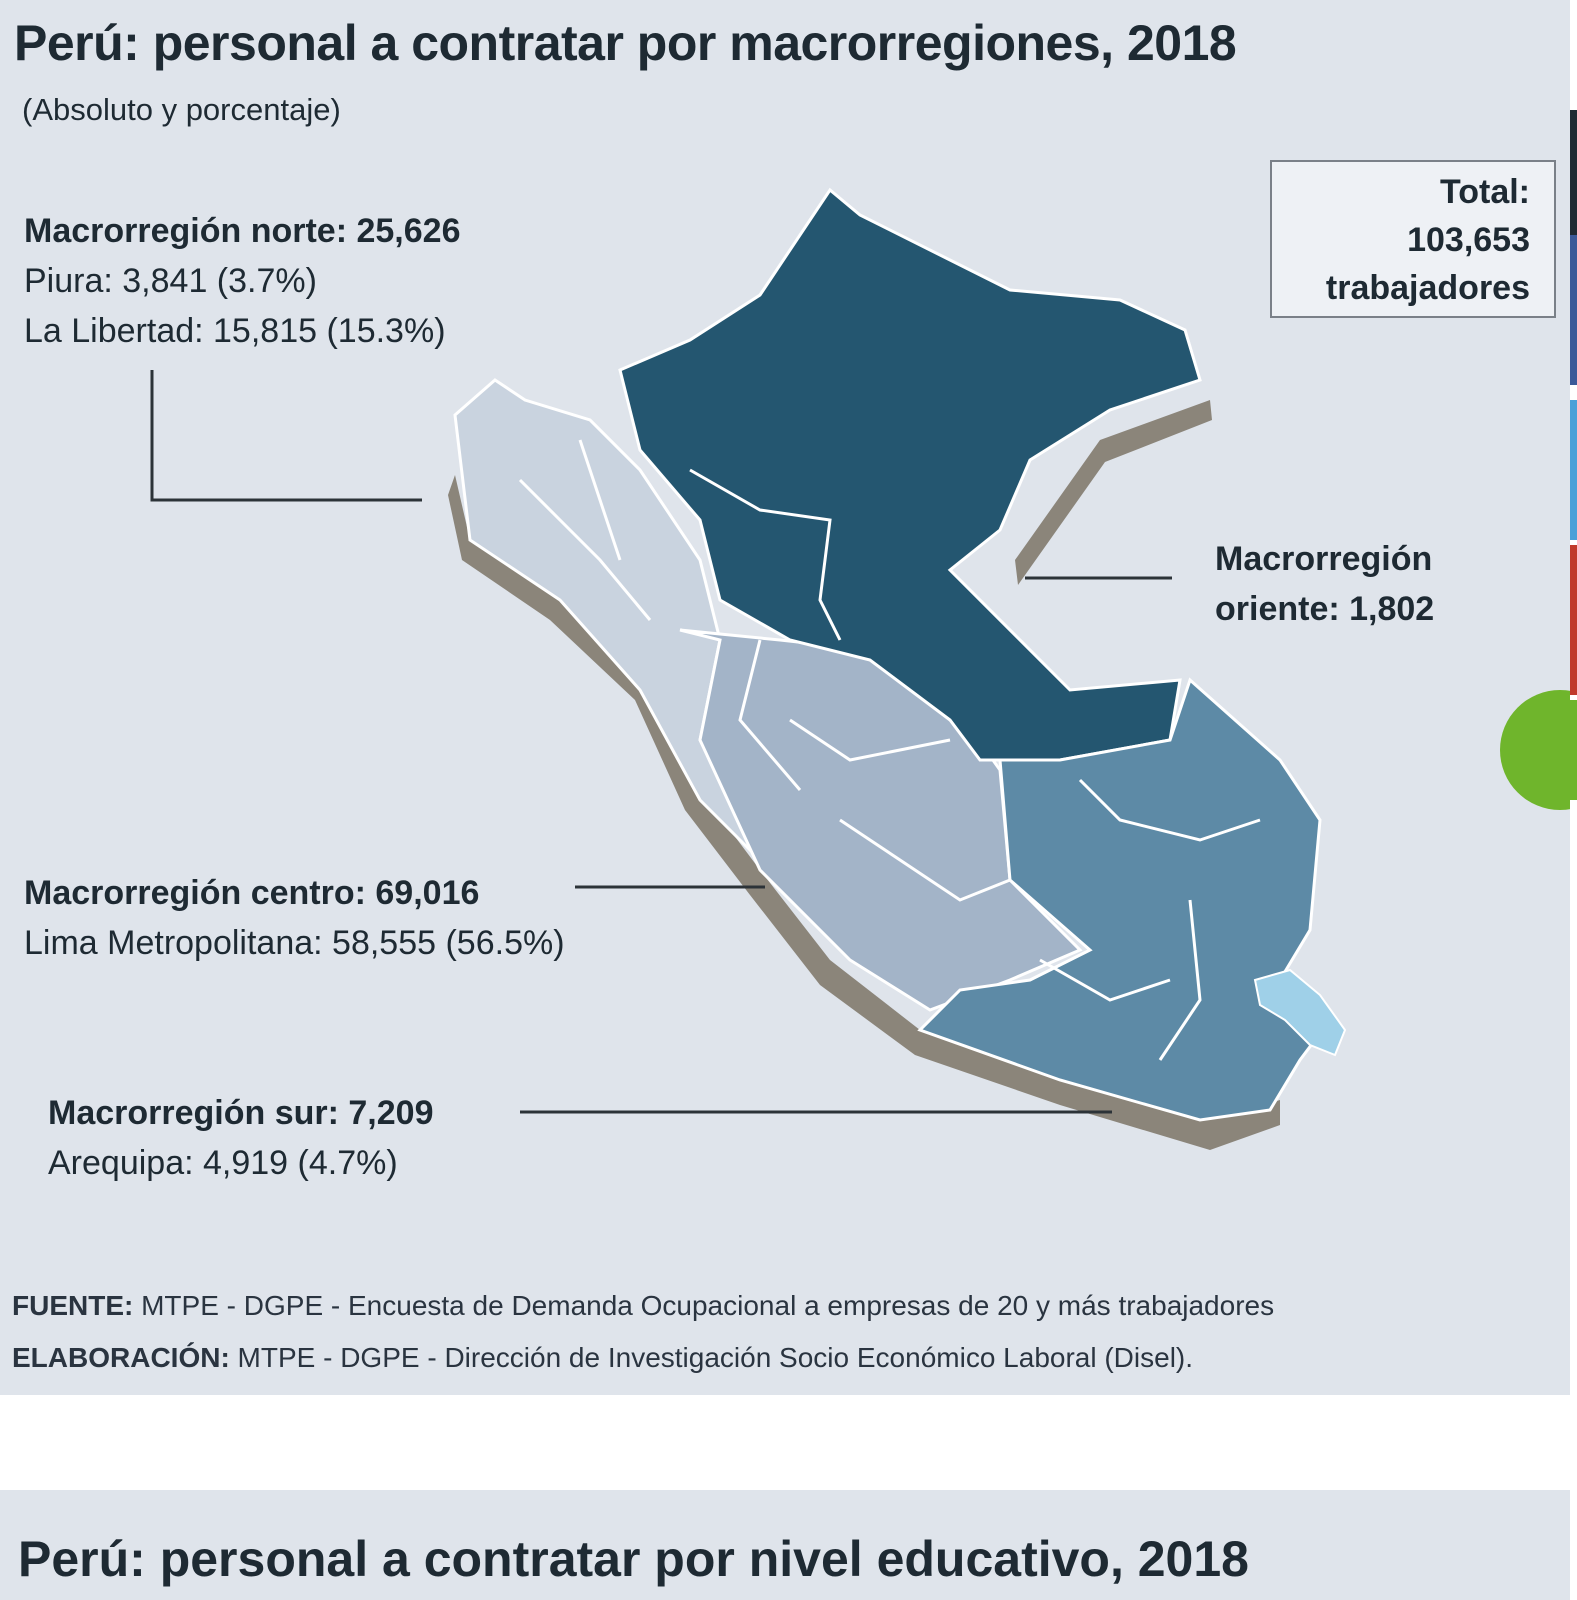  I want to click on edge-segment-red, so click(1573, 620).